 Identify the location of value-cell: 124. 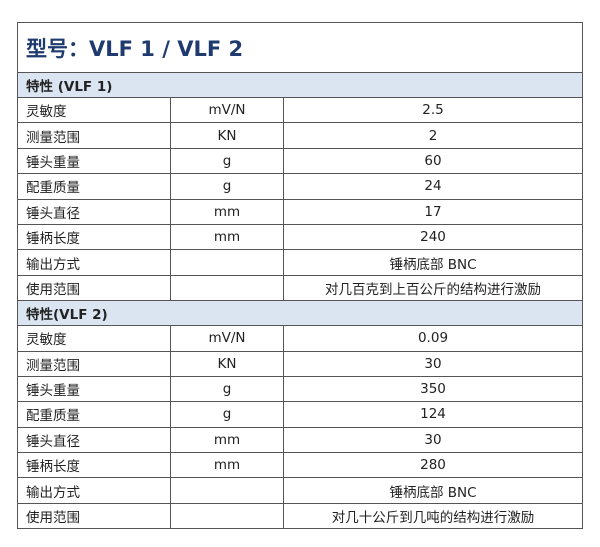
(433, 414).